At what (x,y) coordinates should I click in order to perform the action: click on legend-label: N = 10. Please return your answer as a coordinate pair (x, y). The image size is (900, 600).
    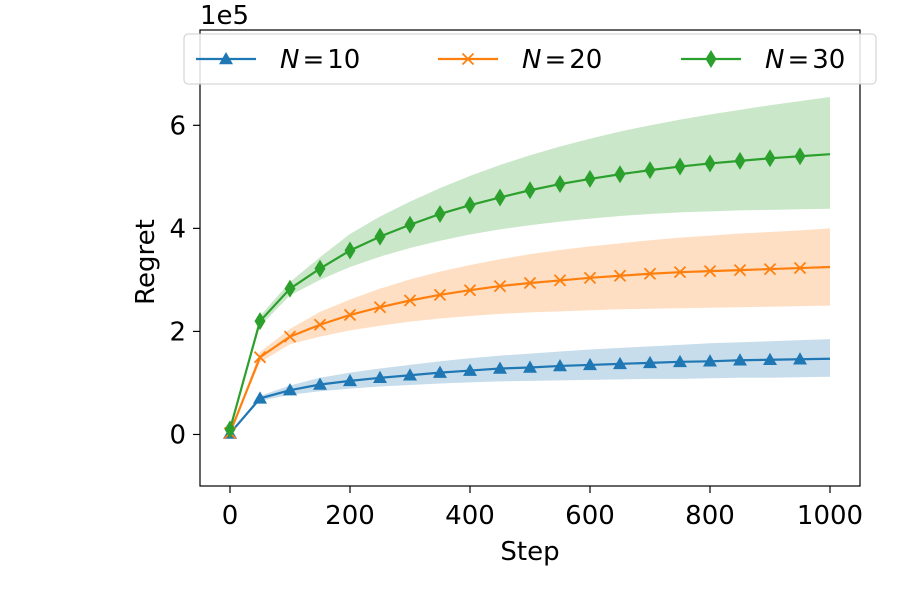
    Looking at the image, I should click on (320, 60).